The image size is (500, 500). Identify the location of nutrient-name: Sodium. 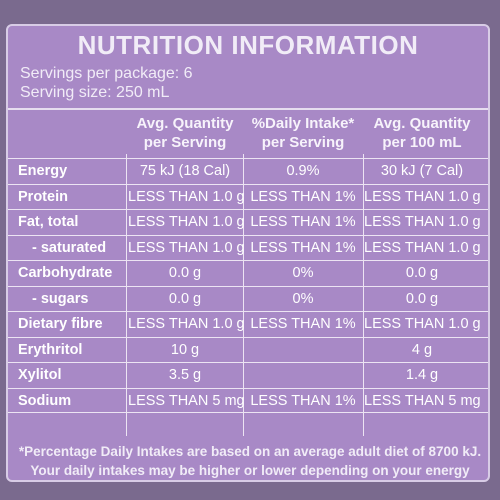
(45, 400).